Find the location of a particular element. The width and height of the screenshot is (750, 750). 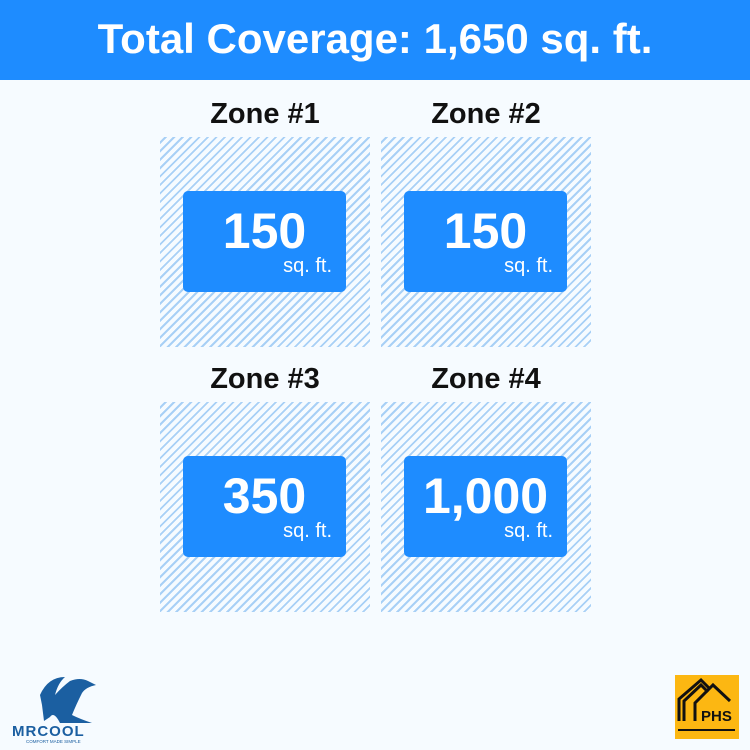

zone-1-value: 150 is located at coordinates (264, 231).